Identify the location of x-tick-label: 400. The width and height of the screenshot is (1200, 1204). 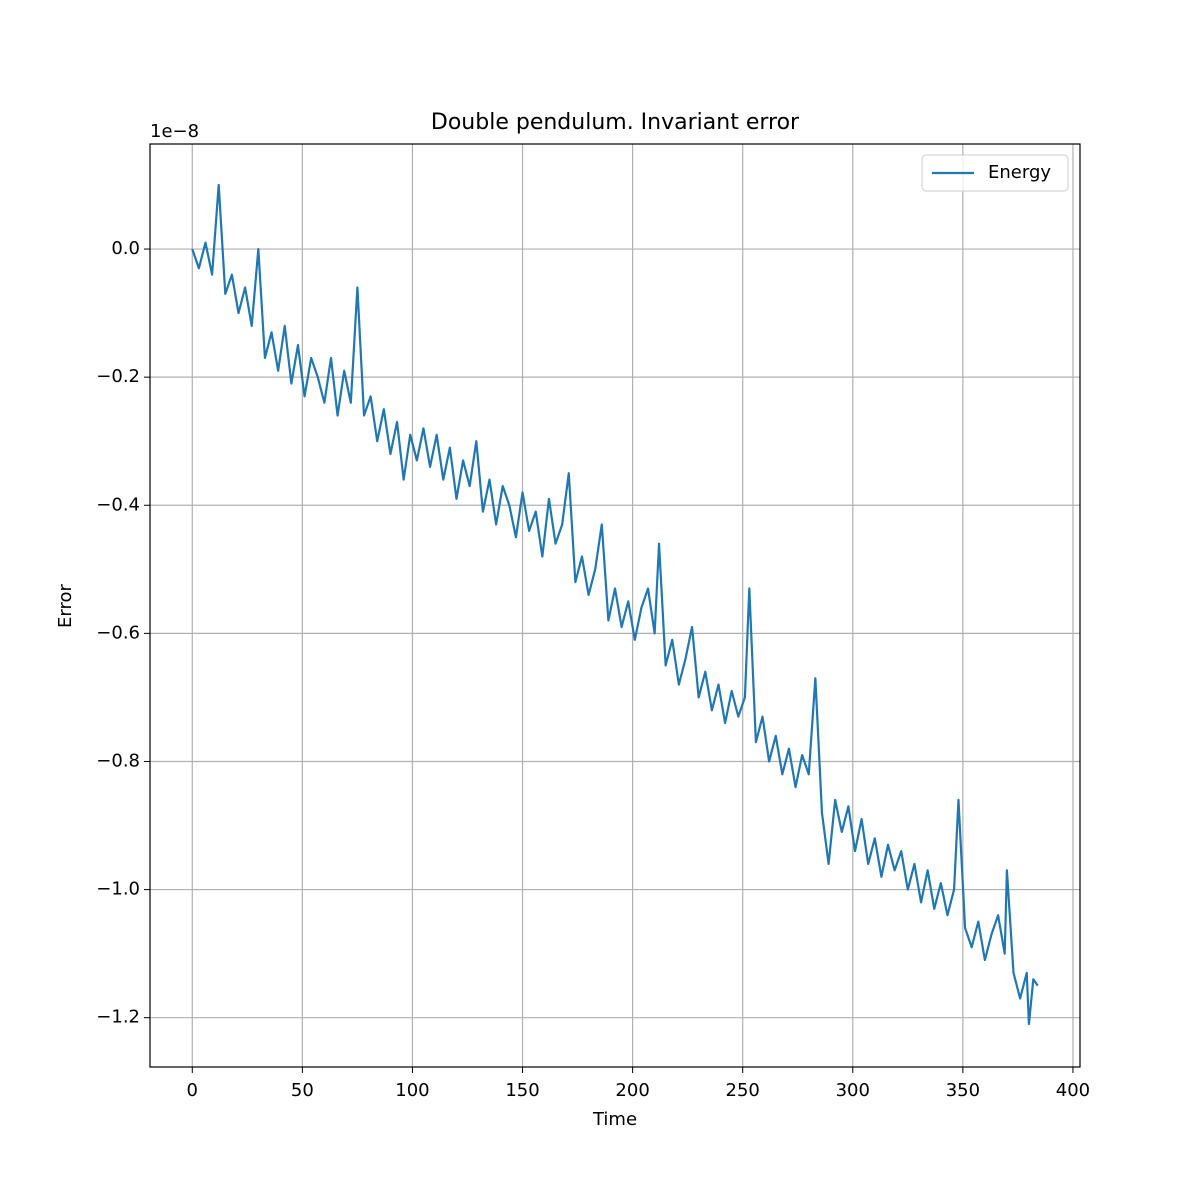
(1073, 1090).